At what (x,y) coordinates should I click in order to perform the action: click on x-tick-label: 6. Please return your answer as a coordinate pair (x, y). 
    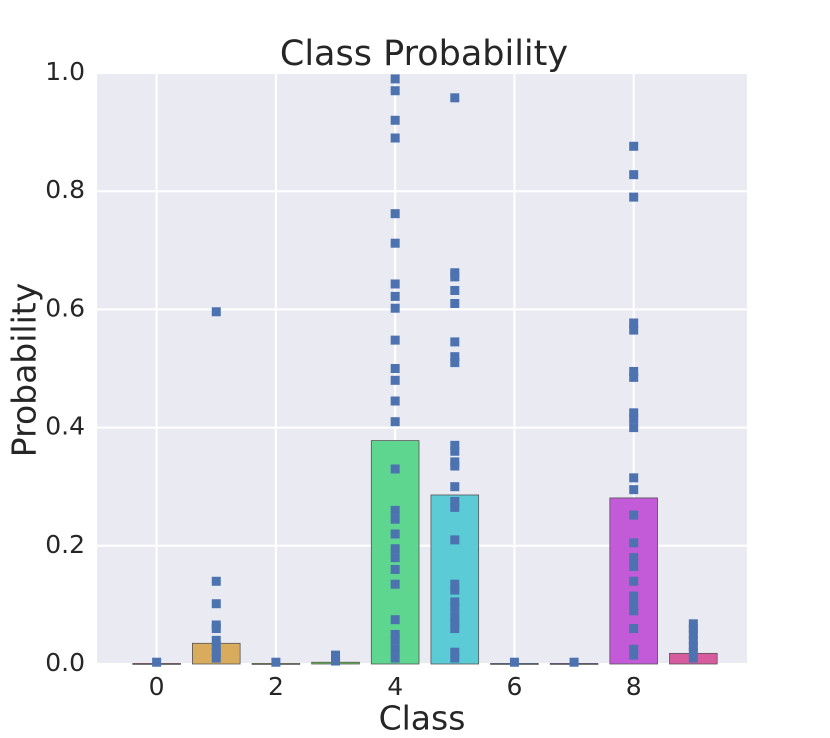
    Looking at the image, I should click on (514, 686).